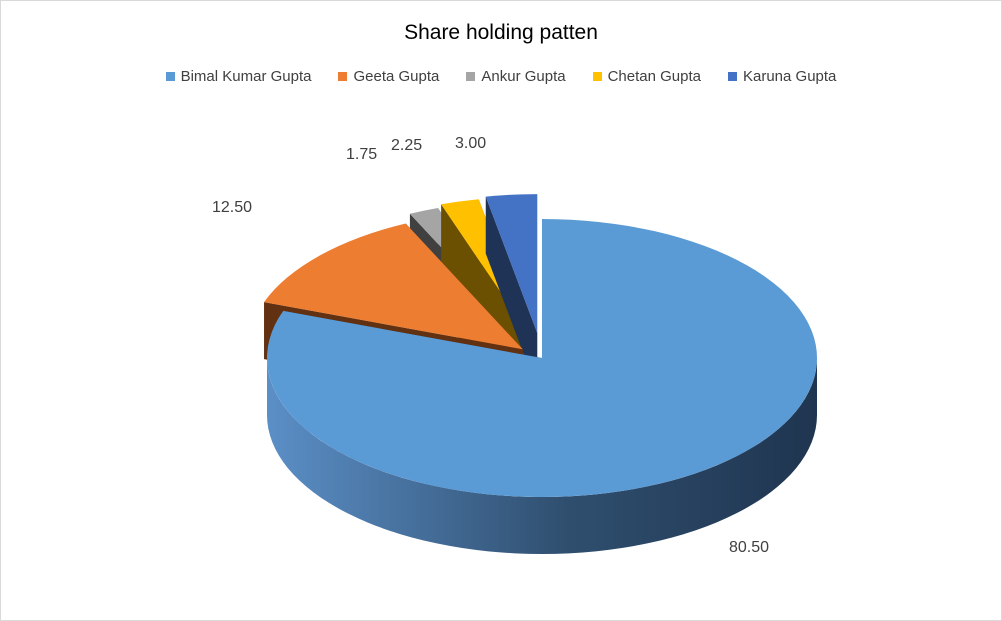 This screenshot has height=621, width=1002. What do you see at coordinates (523, 76) in the screenshot?
I see `legend-label-ankur: Ankur Gupta` at bounding box center [523, 76].